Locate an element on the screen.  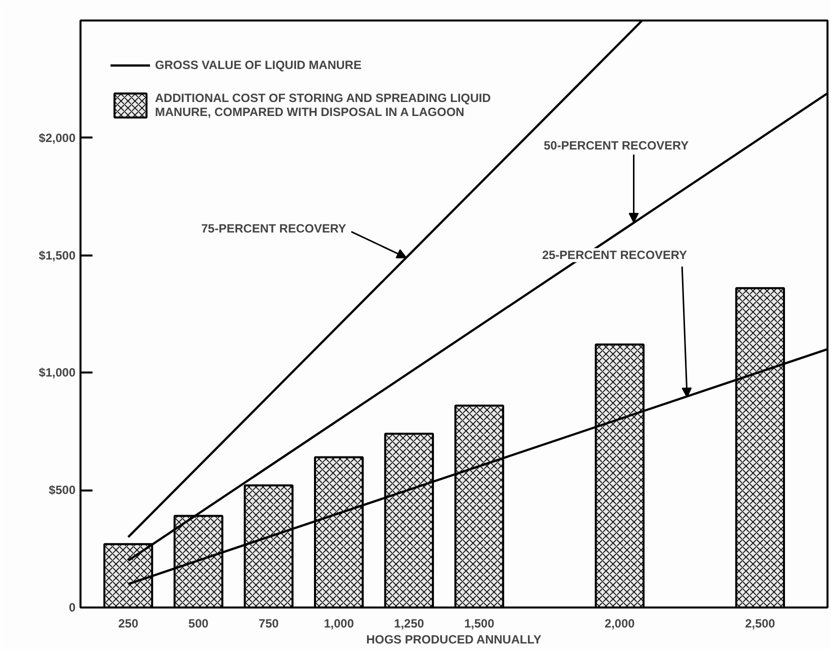
legend-label: GROSS VALUE OF LIQUID MANURE is located at coordinates (258, 65).